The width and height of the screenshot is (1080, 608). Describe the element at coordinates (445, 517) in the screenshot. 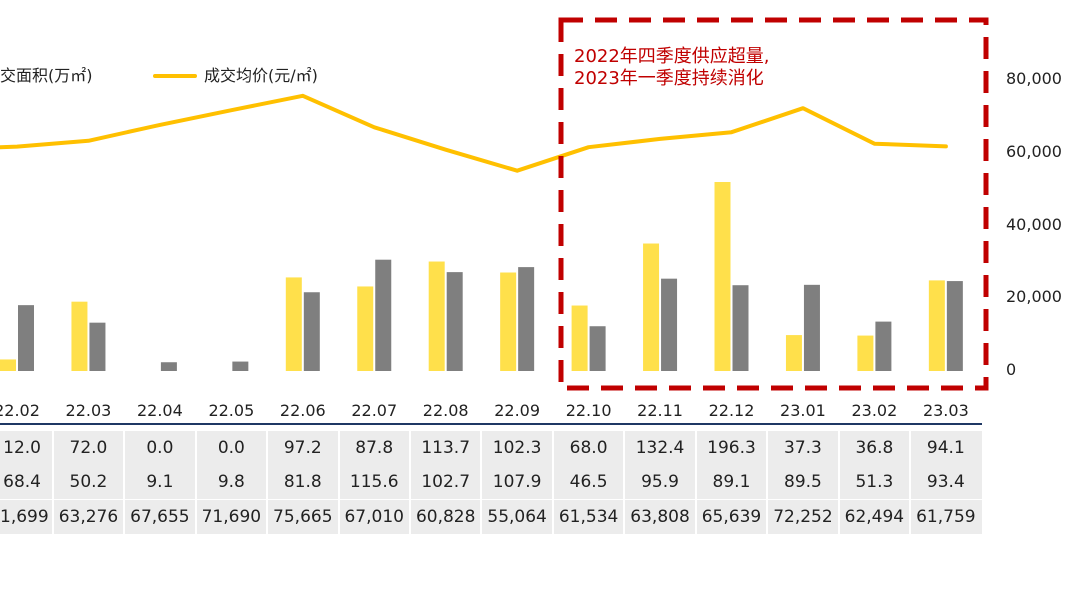

I see `table-cell: 60,828` at that location.